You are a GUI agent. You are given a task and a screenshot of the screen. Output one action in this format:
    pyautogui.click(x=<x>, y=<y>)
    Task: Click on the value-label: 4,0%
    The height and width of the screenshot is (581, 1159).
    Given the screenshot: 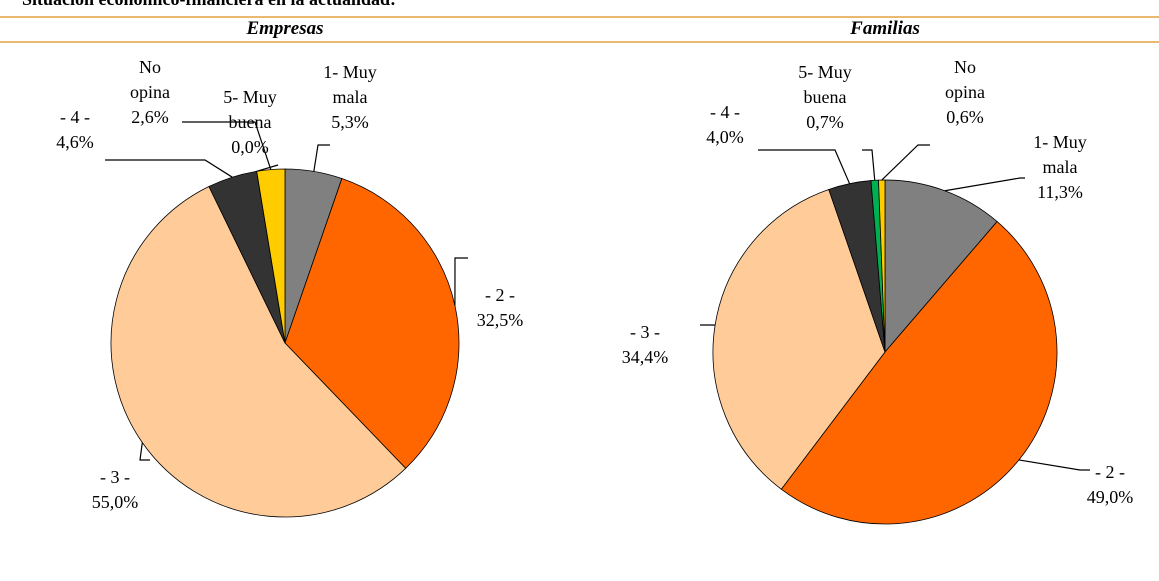 What is the action you would take?
    pyautogui.click(x=725, y=137)
    